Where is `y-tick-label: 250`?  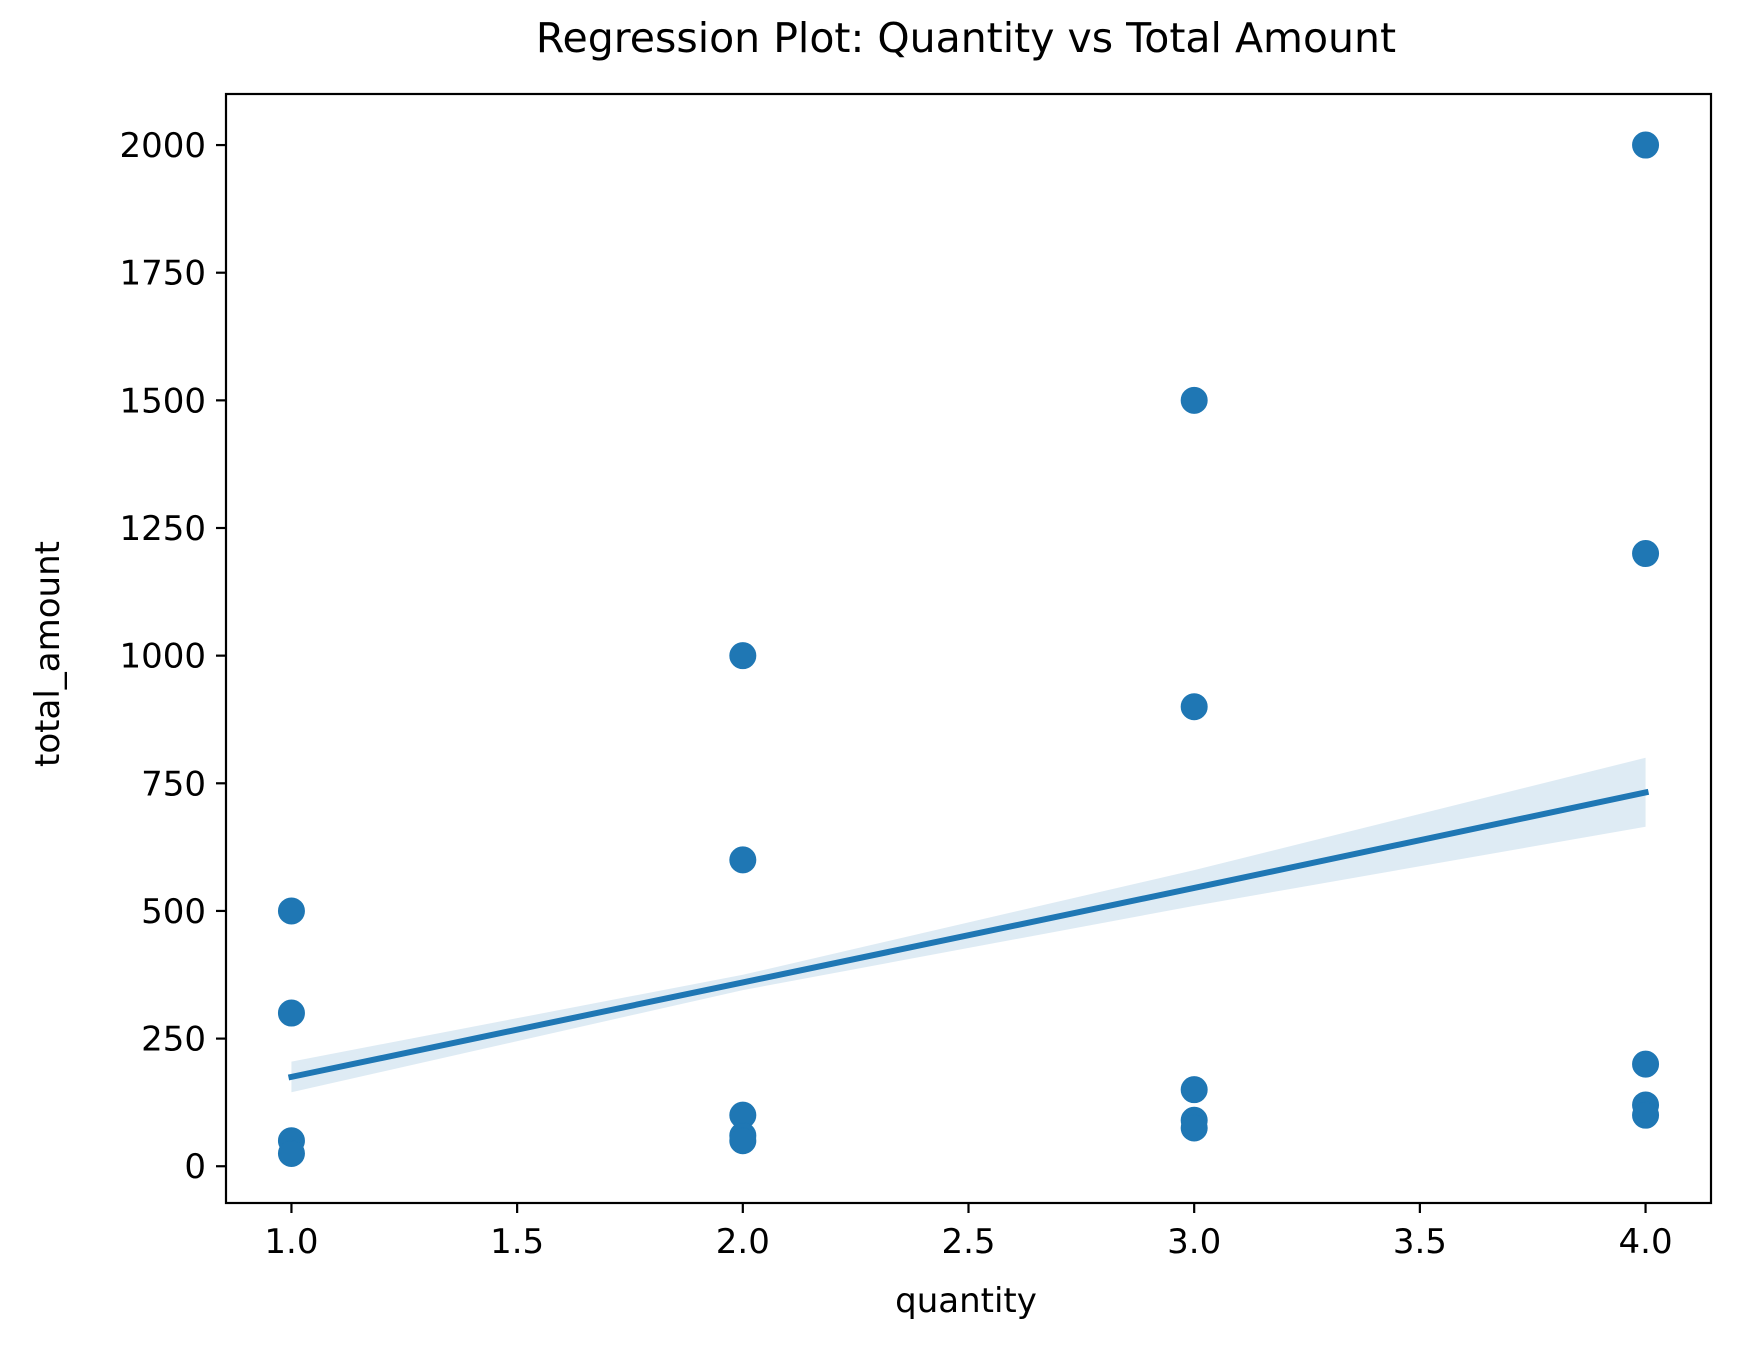 y-tick-label: 250 is located at coordinates (173, 1040).